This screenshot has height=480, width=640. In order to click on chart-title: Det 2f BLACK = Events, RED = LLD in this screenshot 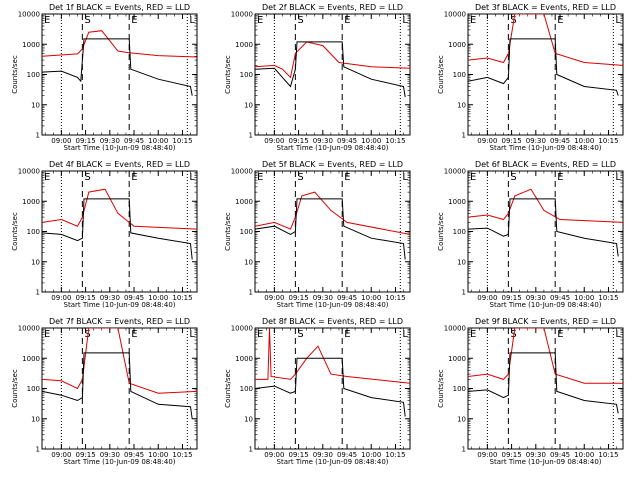, I will do `click(332, 7)`.